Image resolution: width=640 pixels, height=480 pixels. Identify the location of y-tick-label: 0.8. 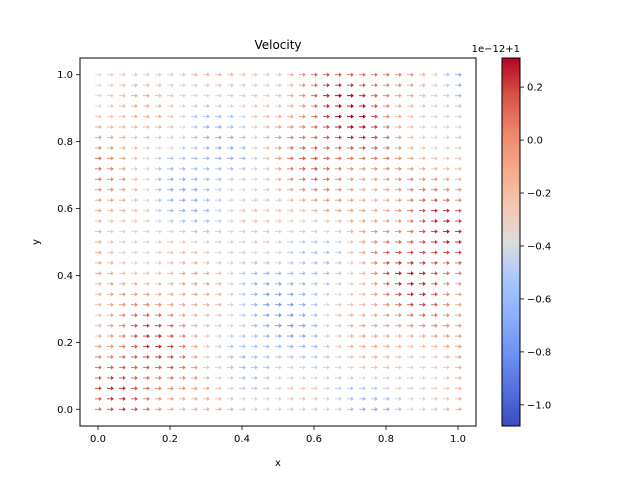
(65, 142).